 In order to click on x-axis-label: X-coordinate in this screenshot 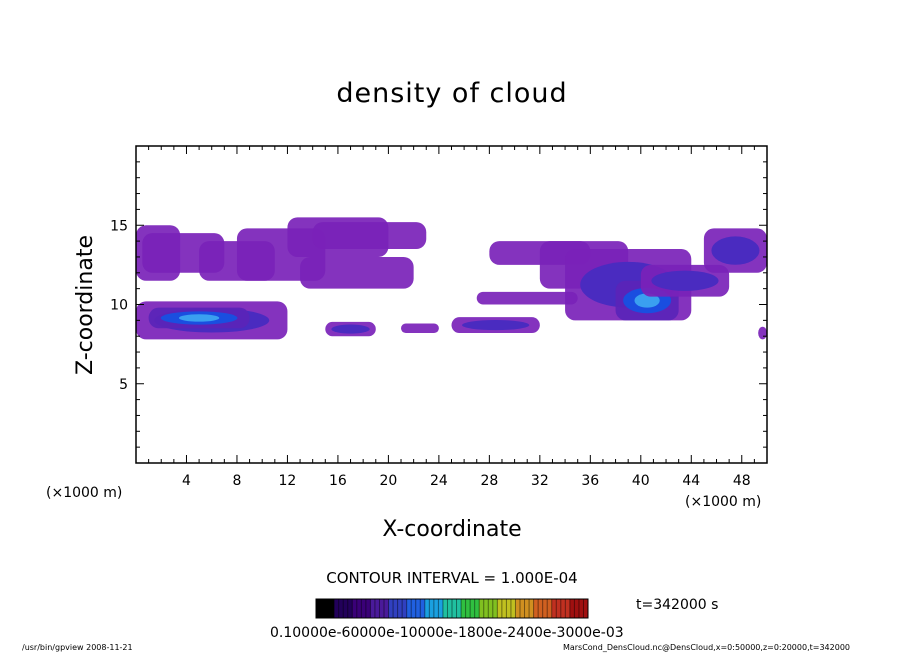, I will do `click(451, 529)`.